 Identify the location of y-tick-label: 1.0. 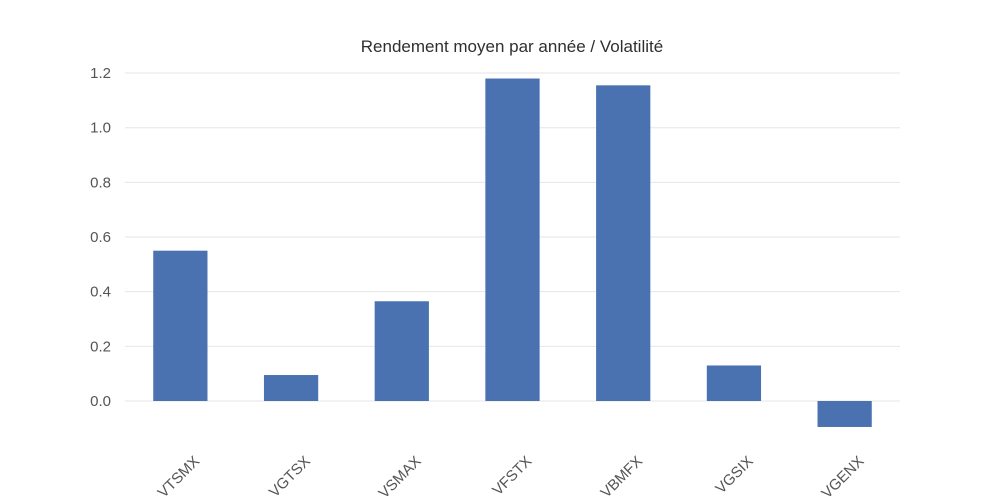
(100, 128).